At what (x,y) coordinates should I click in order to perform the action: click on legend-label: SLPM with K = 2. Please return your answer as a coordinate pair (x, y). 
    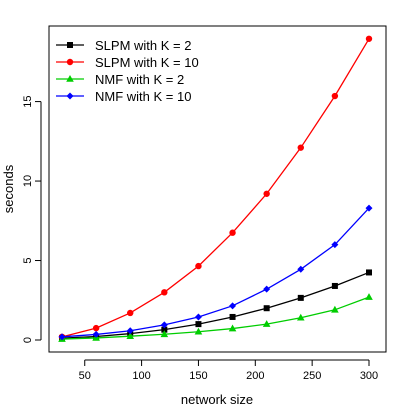
    Looking at the image, I should click on (143, 45).